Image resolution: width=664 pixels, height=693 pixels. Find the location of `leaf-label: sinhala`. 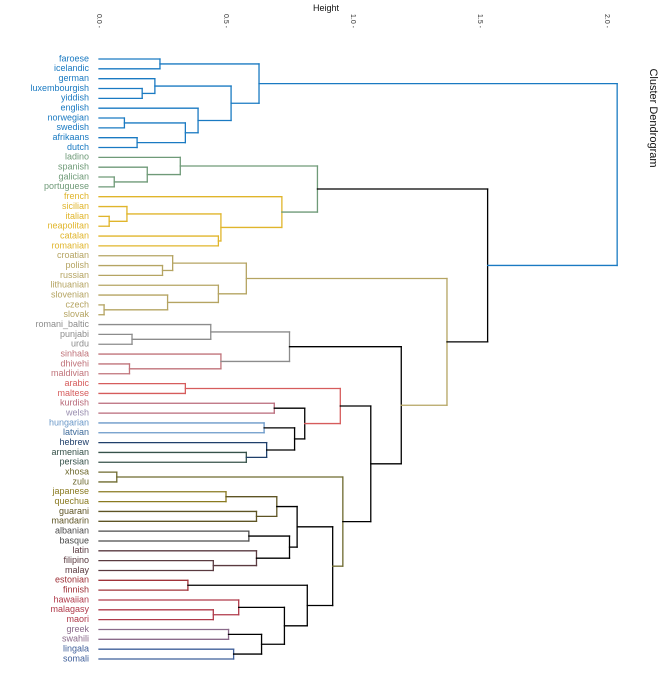

leaf-label: sinhala is located at coordinates (74, 353).